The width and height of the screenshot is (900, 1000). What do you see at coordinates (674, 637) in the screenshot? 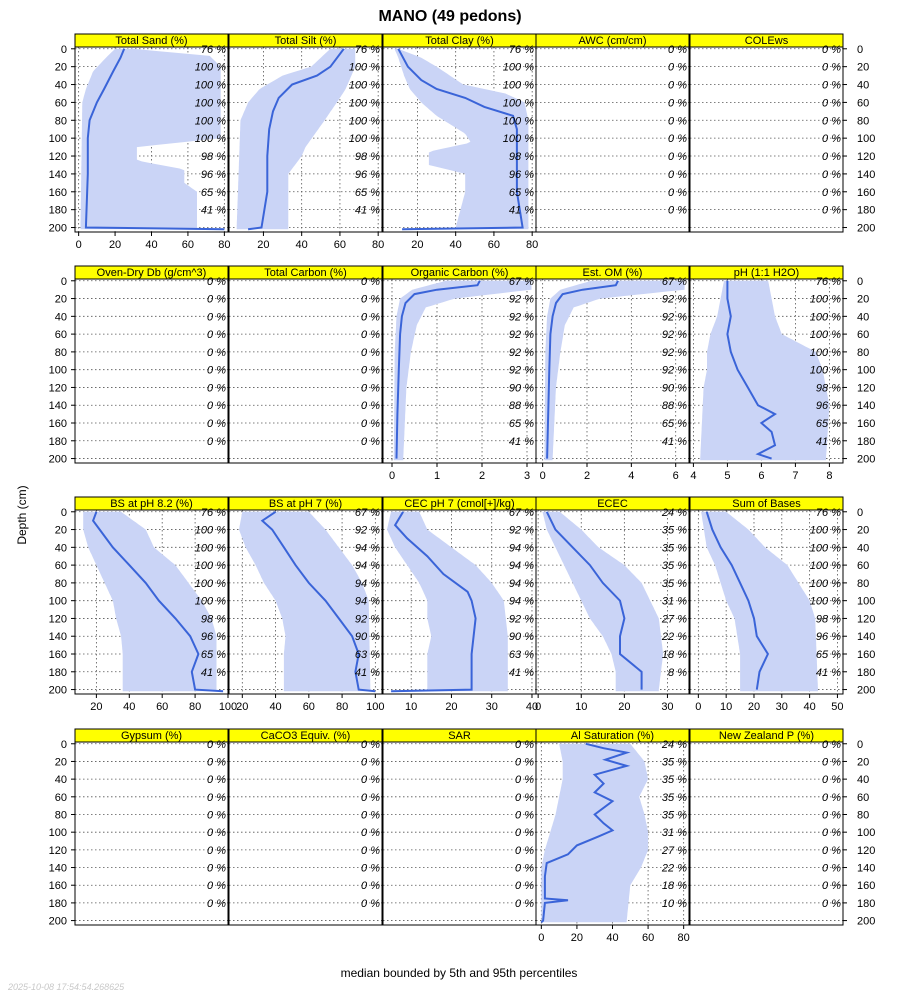
I see `pct-label: 22 %` at bounding box center [674, 637].